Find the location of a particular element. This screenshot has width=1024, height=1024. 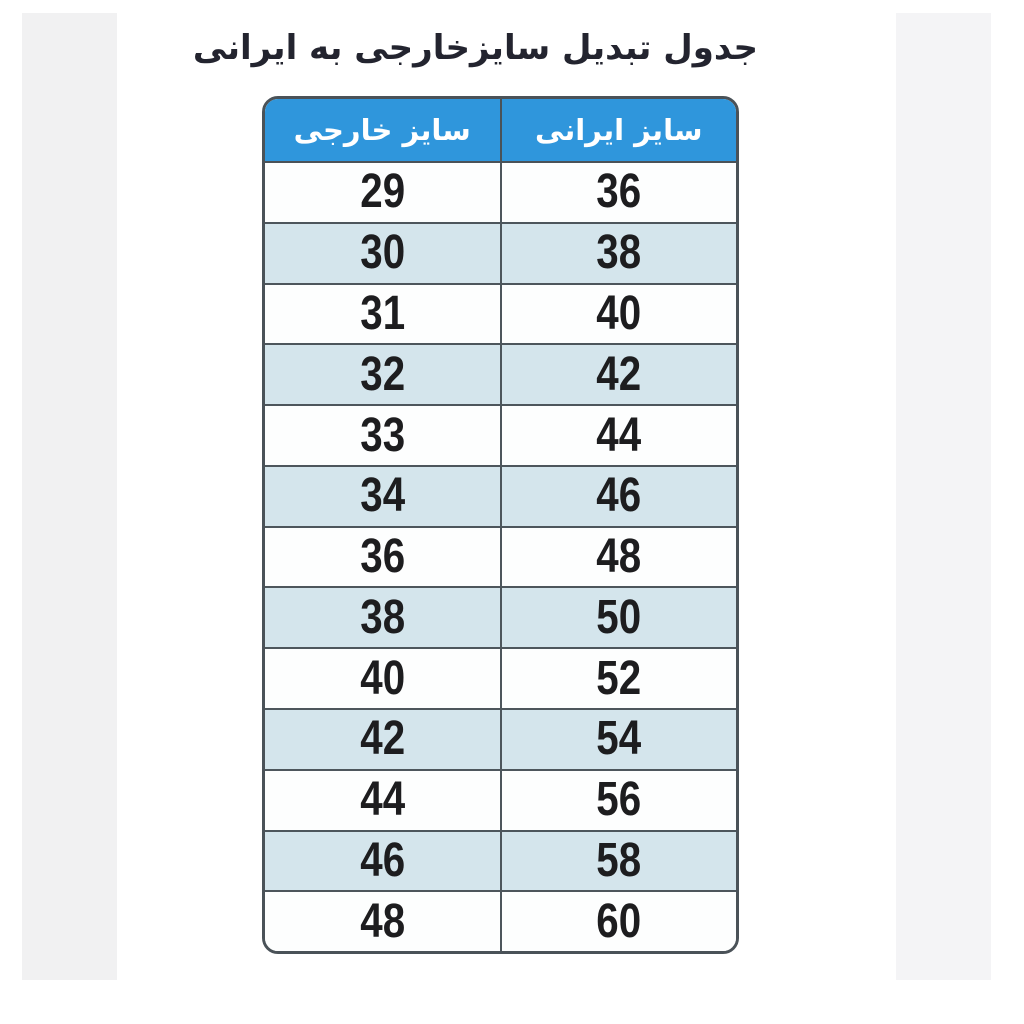

table-row: 36 48 is located at coordinates (500, 557).